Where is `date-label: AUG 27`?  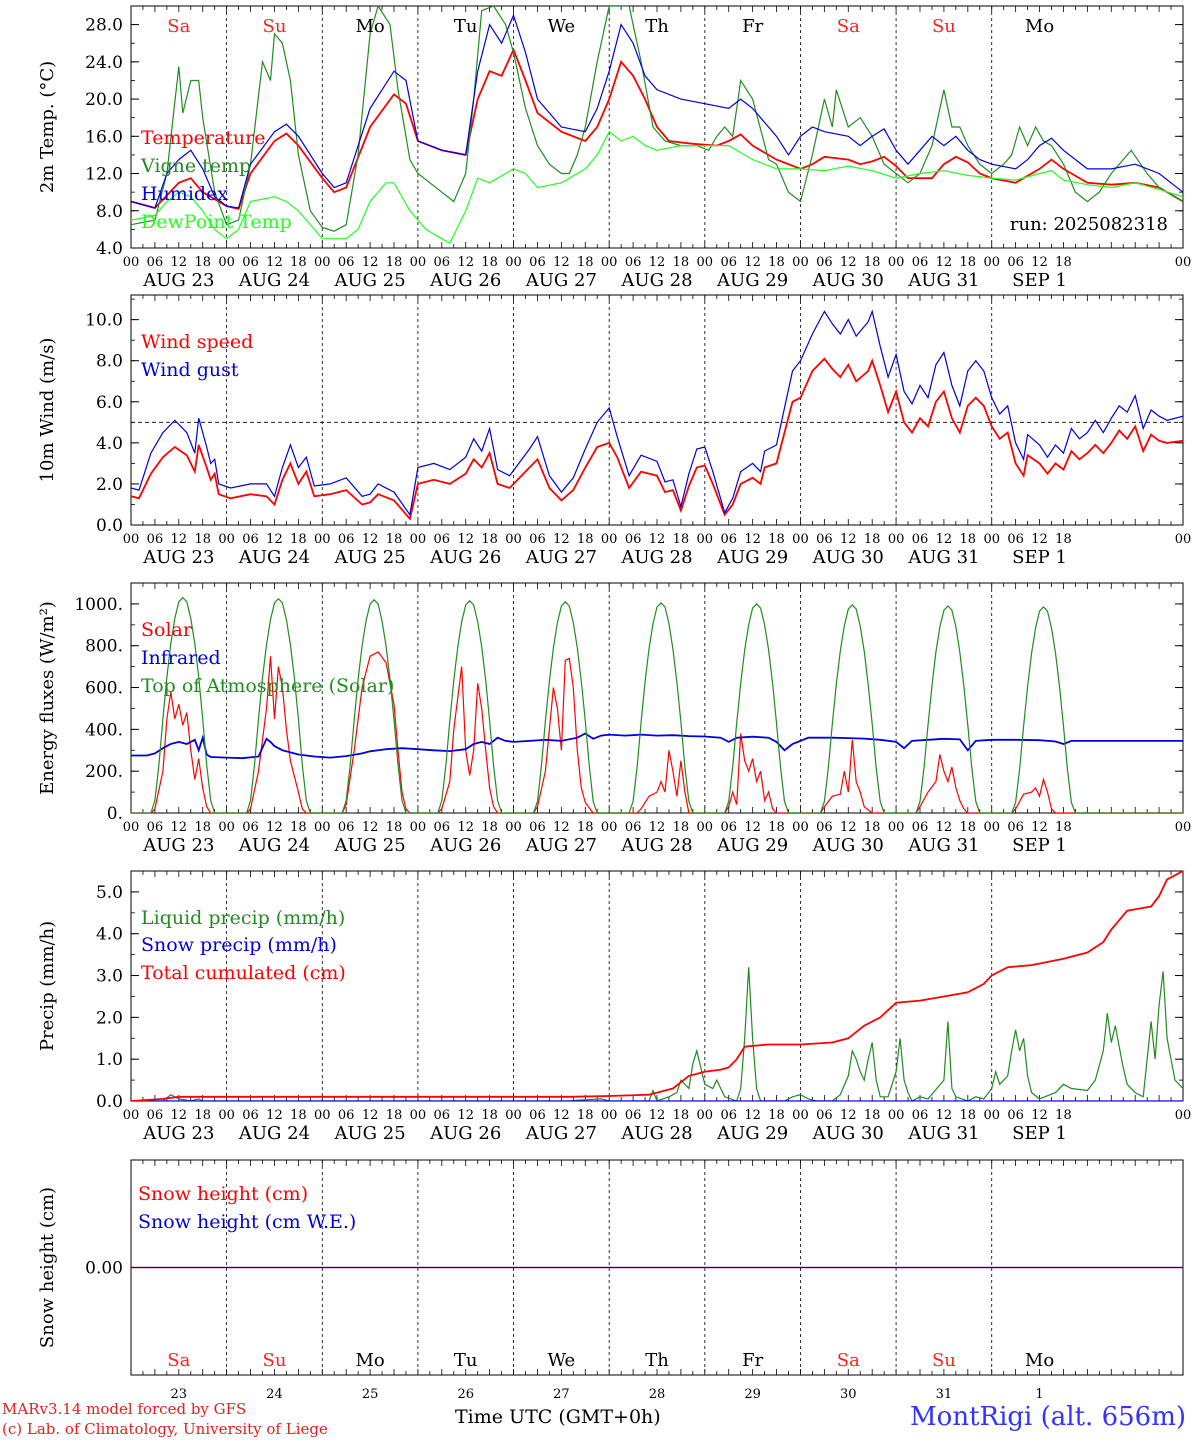 date-label: AUG 27 is located at coordinates (561, 280).